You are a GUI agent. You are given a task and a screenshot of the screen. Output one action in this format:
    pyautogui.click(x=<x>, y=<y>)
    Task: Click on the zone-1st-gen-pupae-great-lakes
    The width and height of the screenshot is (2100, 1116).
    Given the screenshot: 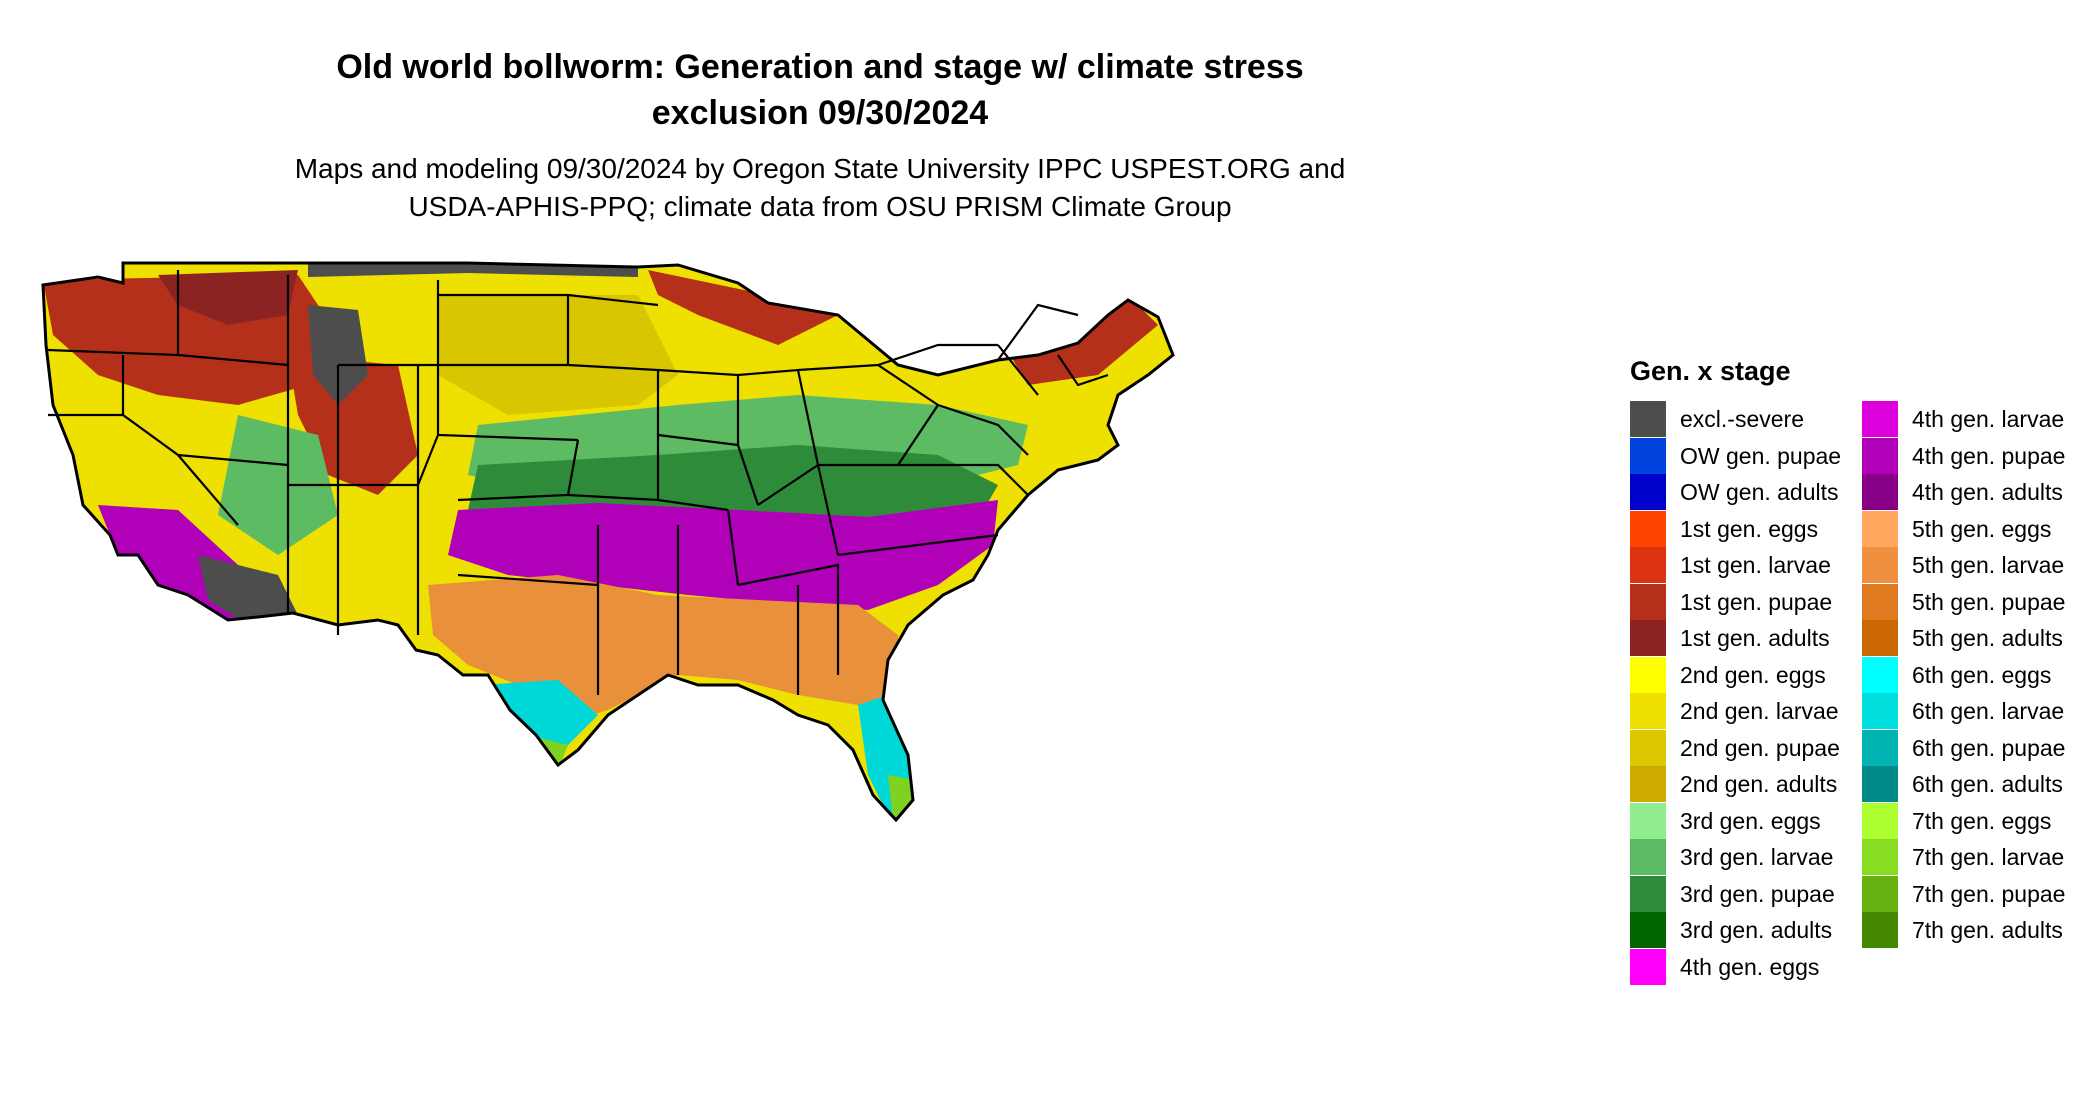 What is the action you would take?
    pyautogui.click(x=743, y=307)
    